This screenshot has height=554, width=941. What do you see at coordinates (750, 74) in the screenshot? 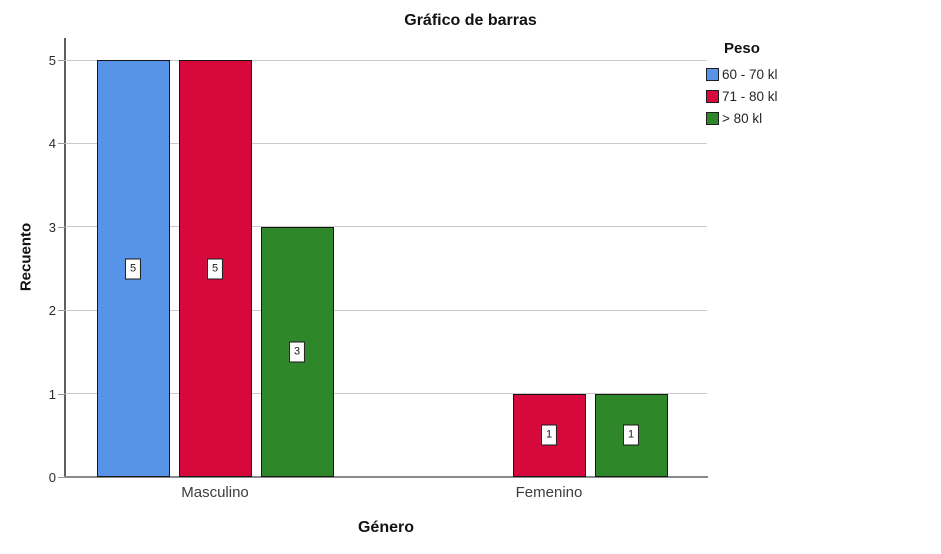
I see `legend-item-label: 60 - 70 kl` at bounding box center [750, 74].